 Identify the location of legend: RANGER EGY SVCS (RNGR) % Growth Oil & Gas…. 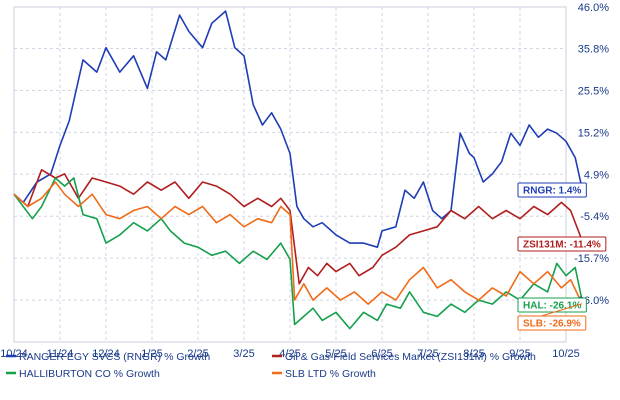
(271, 365).